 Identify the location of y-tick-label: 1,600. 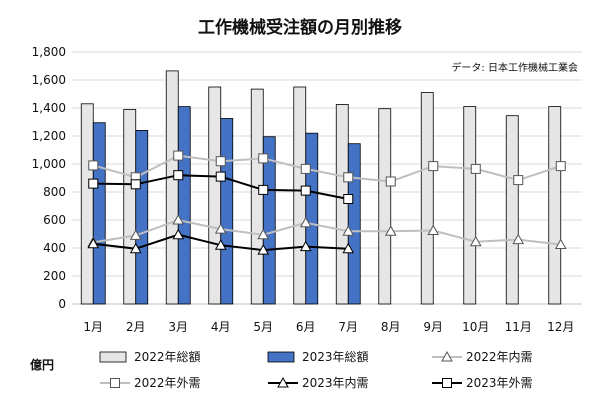
(49, 80).